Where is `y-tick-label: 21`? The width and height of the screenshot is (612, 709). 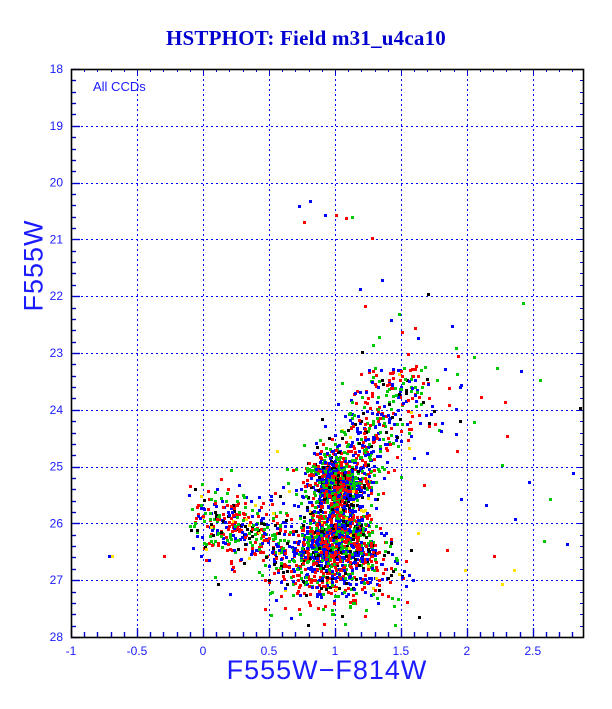
y-tick-label: 21 is located at coordinates (57, 239).